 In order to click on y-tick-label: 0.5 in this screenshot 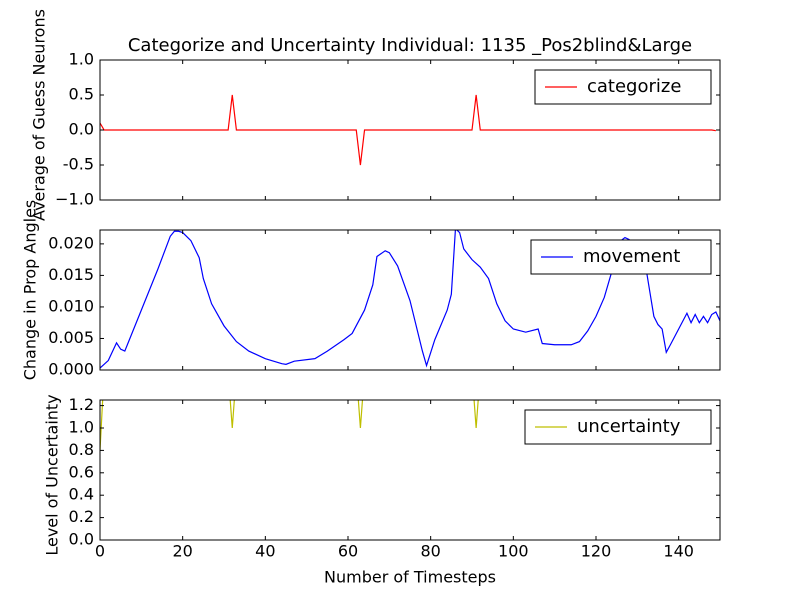, I will do `click(81, 94)`.